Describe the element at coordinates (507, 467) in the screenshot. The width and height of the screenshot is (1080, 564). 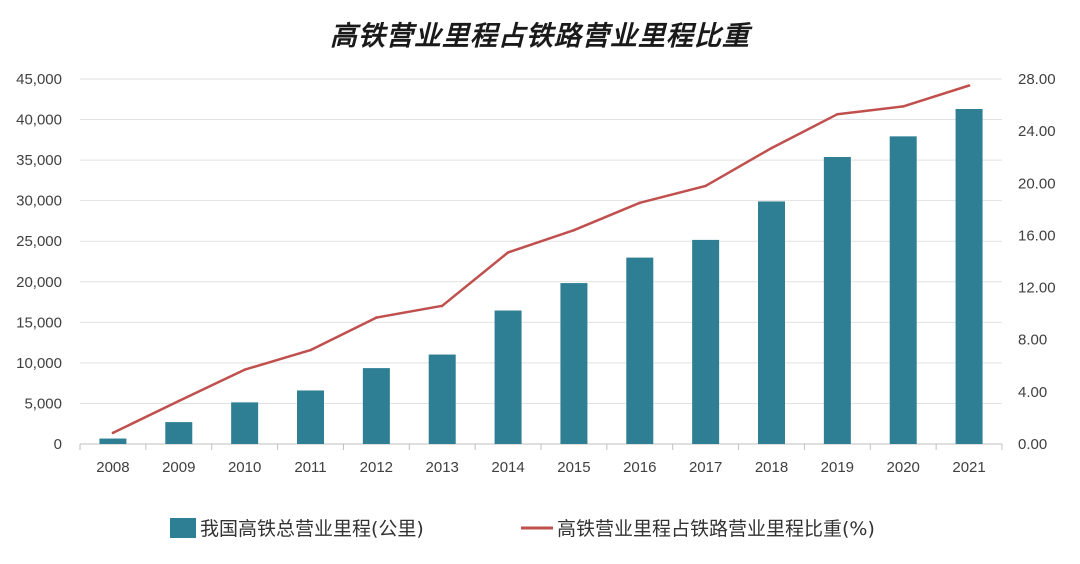
I see `x-tick-label: 2014` at that location.